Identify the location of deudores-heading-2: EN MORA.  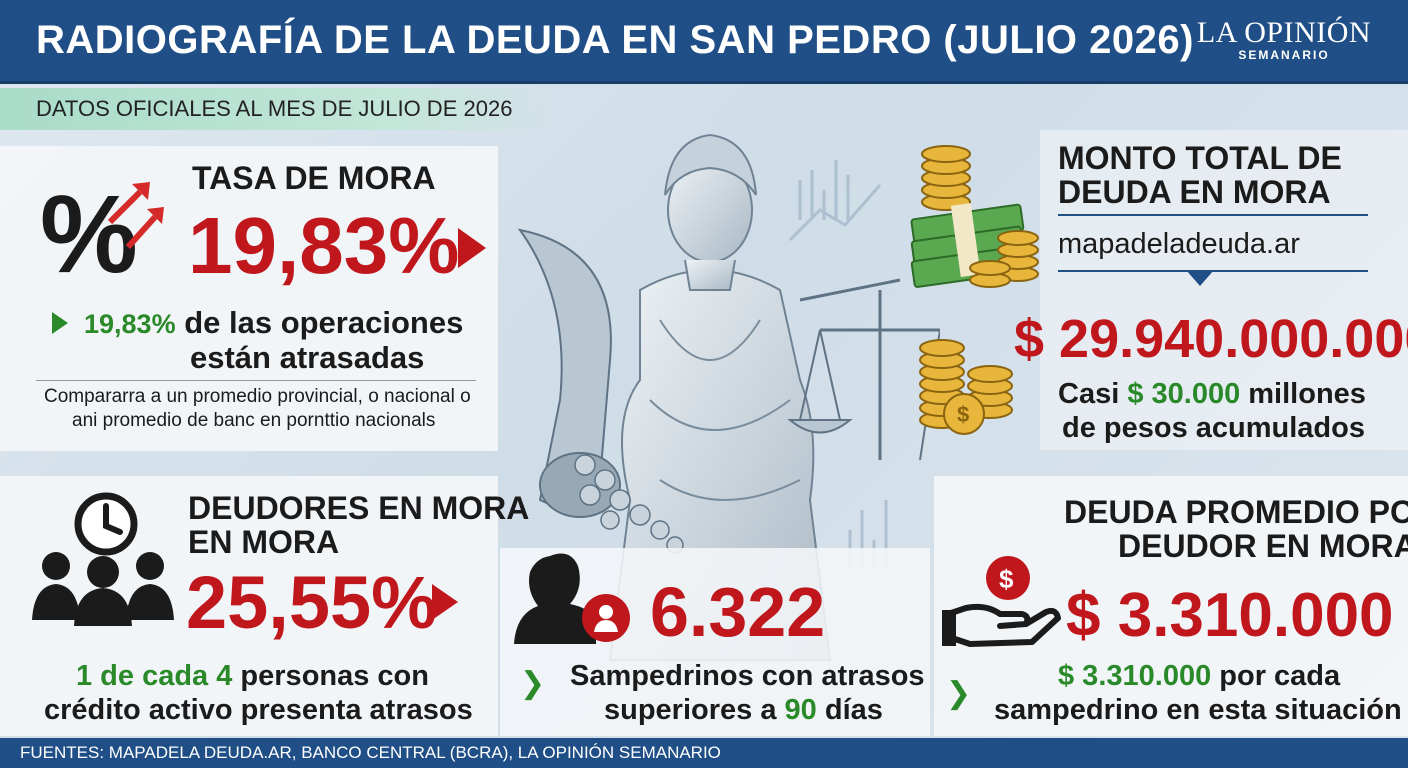
(264, 542).